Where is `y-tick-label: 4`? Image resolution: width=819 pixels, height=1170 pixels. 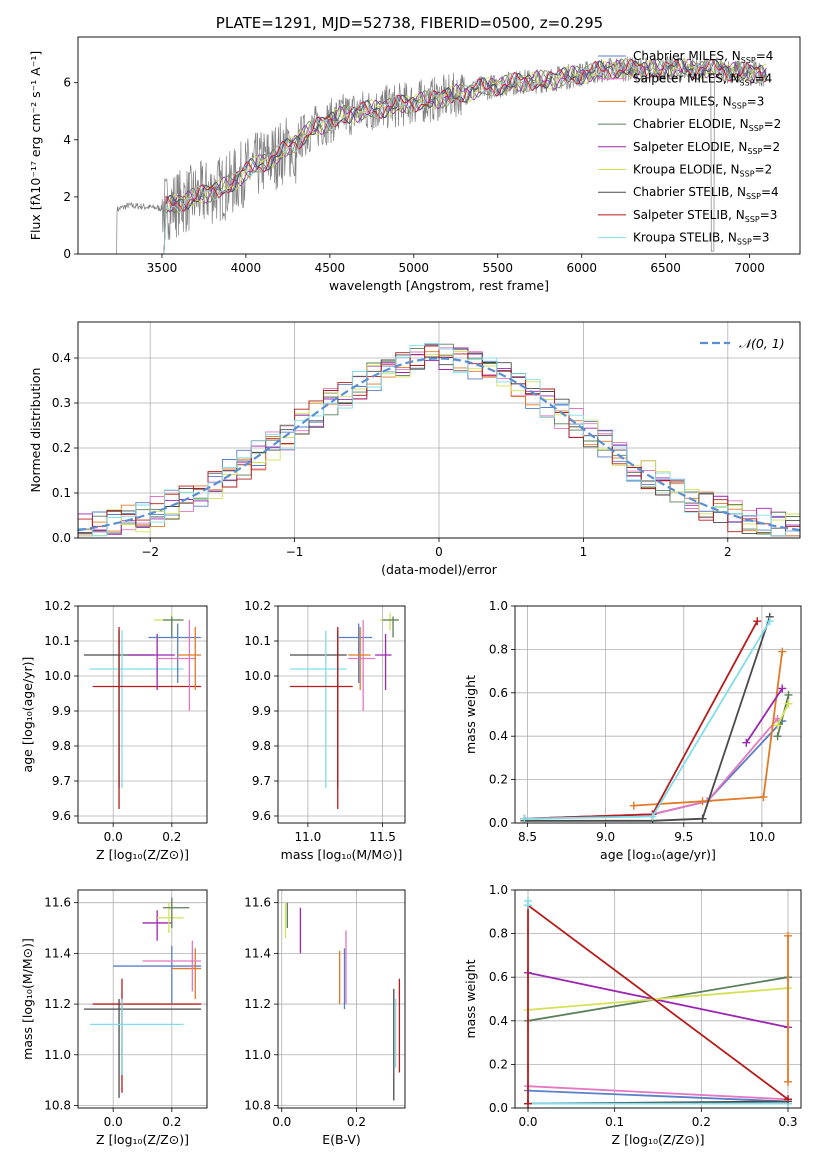 y-tick-label: 4 is located at coordinates (67, 140).